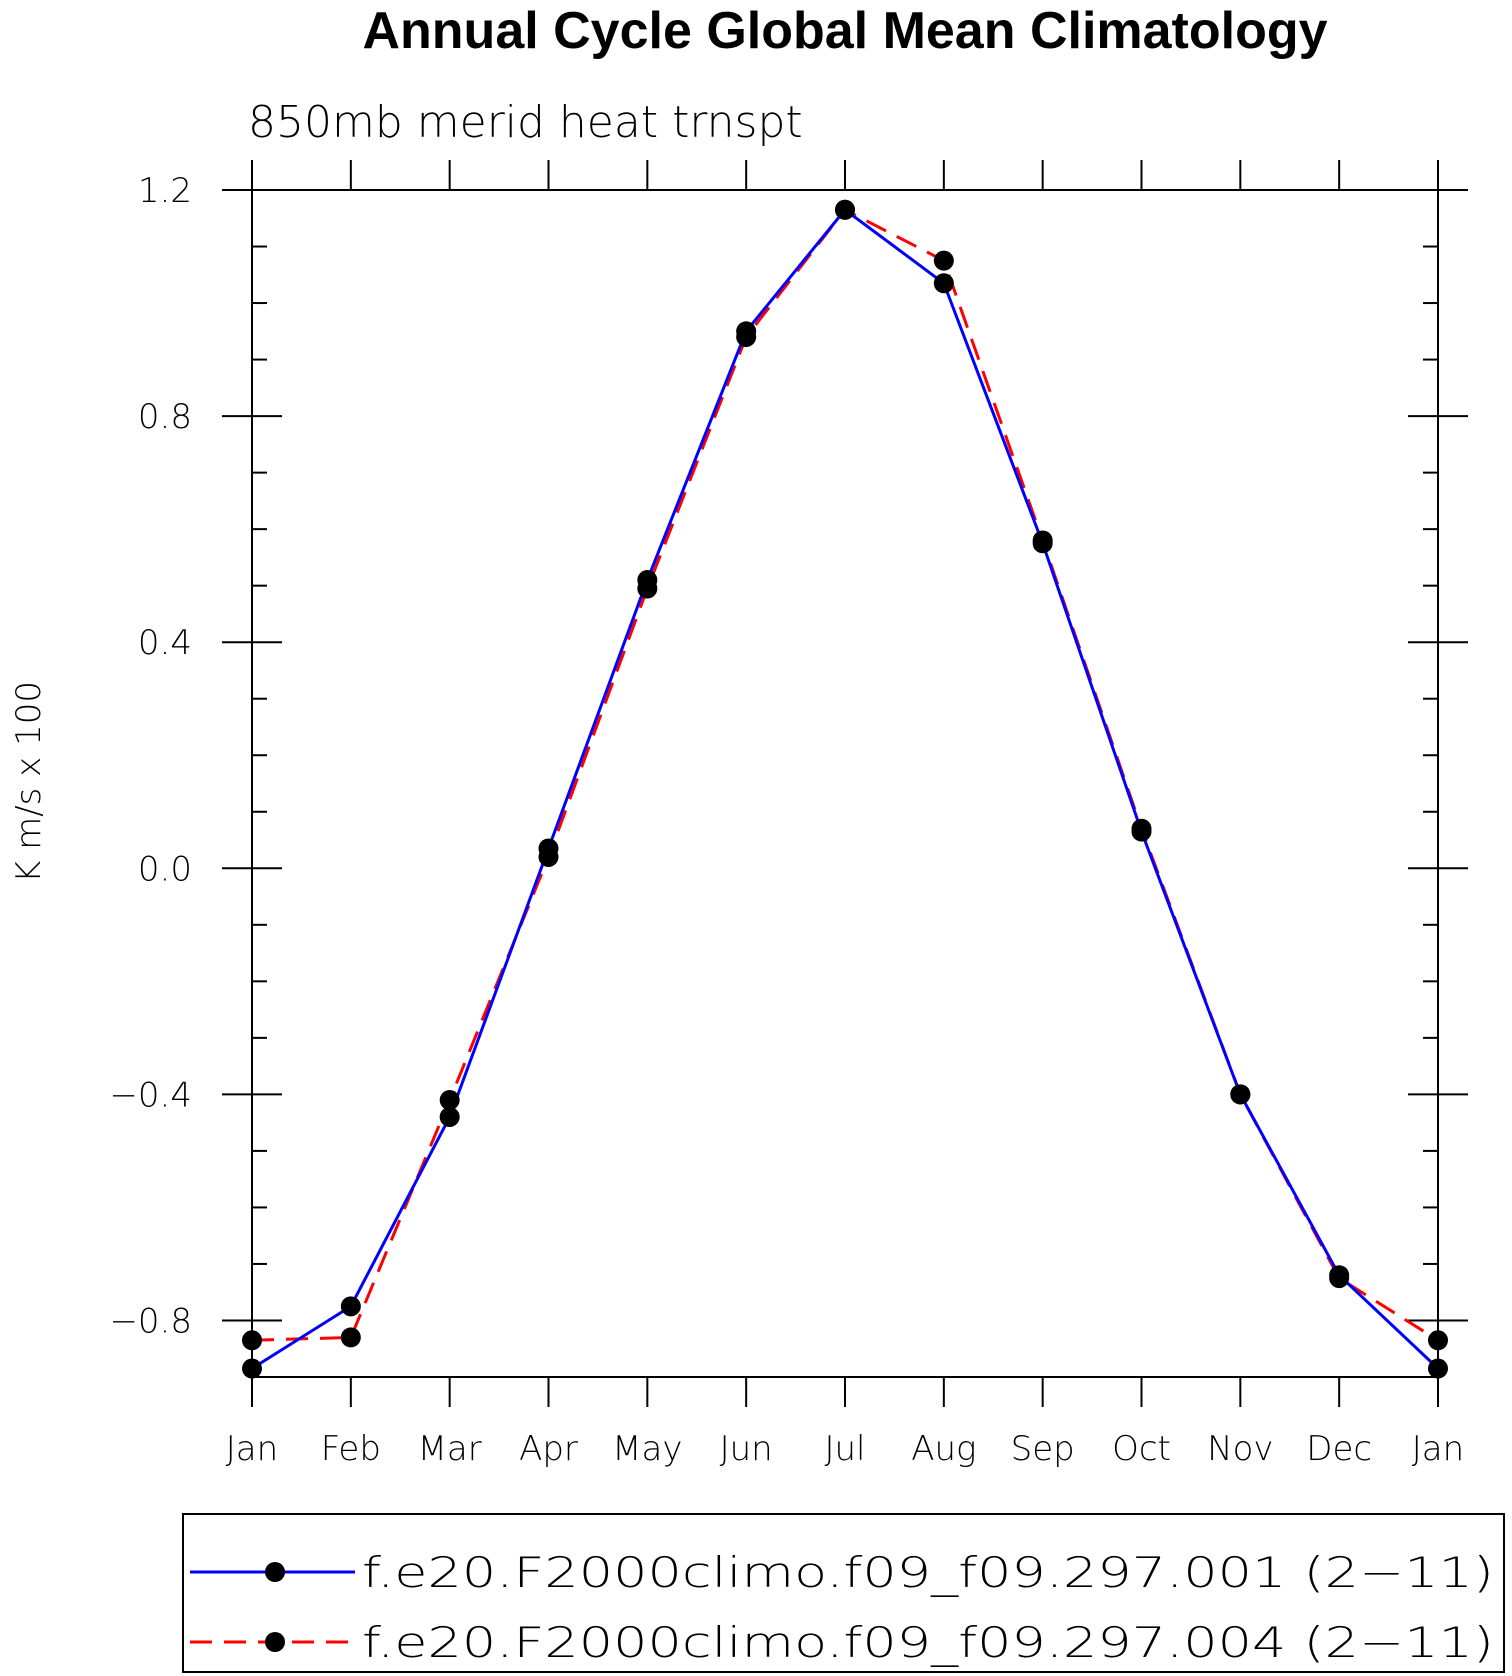  I want to click on x-tick-label: Sep, so click(1043, 1449).